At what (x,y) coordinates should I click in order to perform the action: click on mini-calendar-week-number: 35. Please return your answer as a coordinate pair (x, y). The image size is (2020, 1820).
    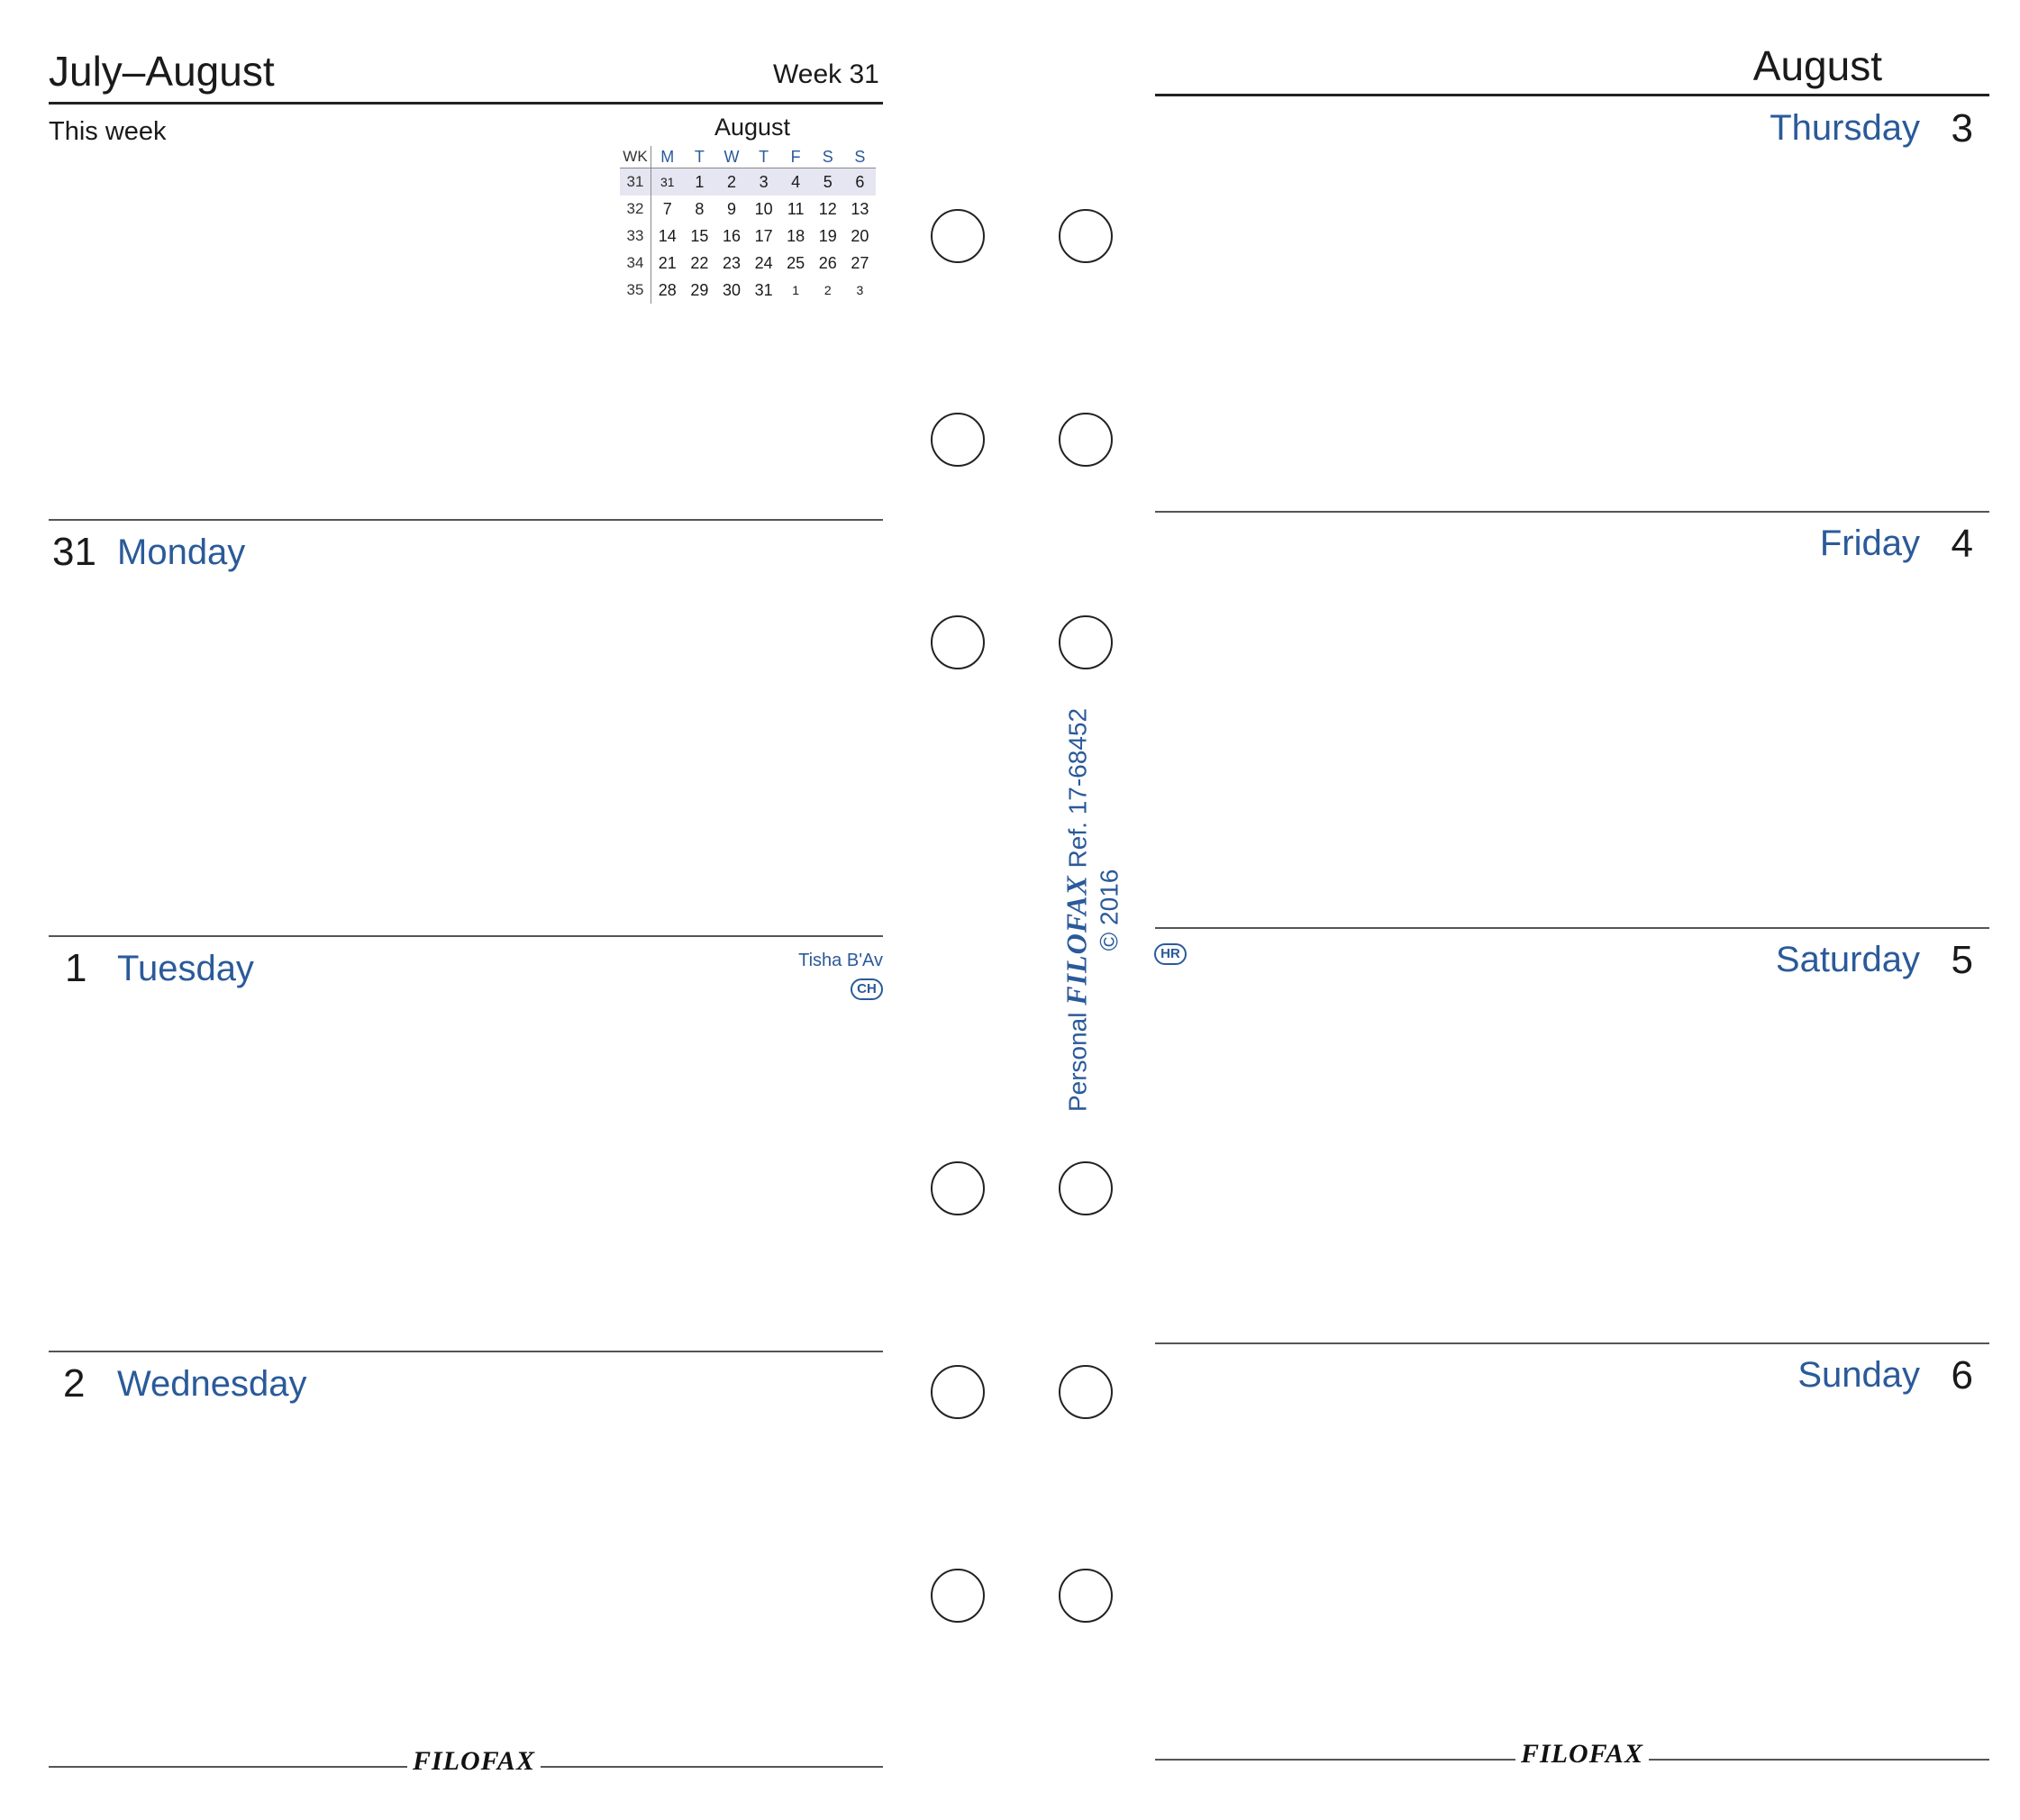
    Looking at the image, I should click on (636, 291).